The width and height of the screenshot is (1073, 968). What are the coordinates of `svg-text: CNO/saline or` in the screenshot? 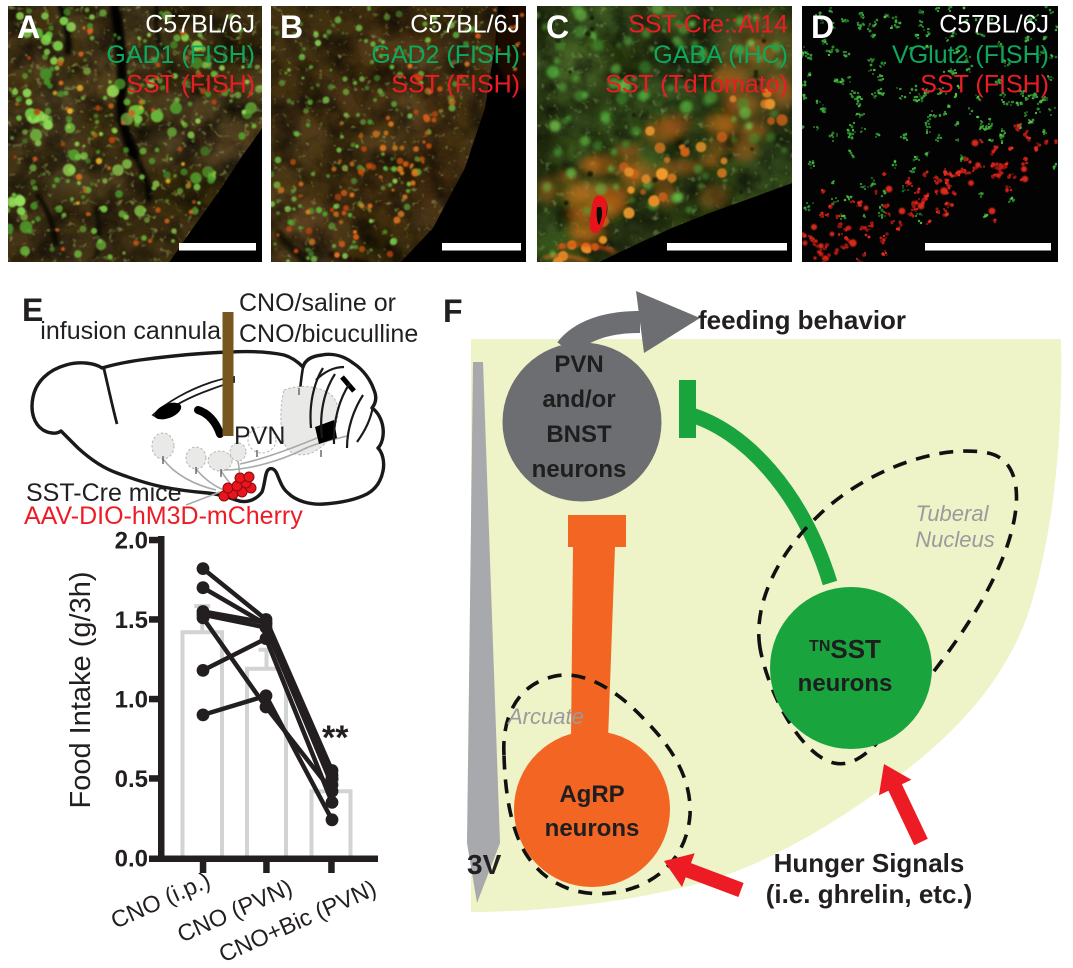 It's located at (317, 303).